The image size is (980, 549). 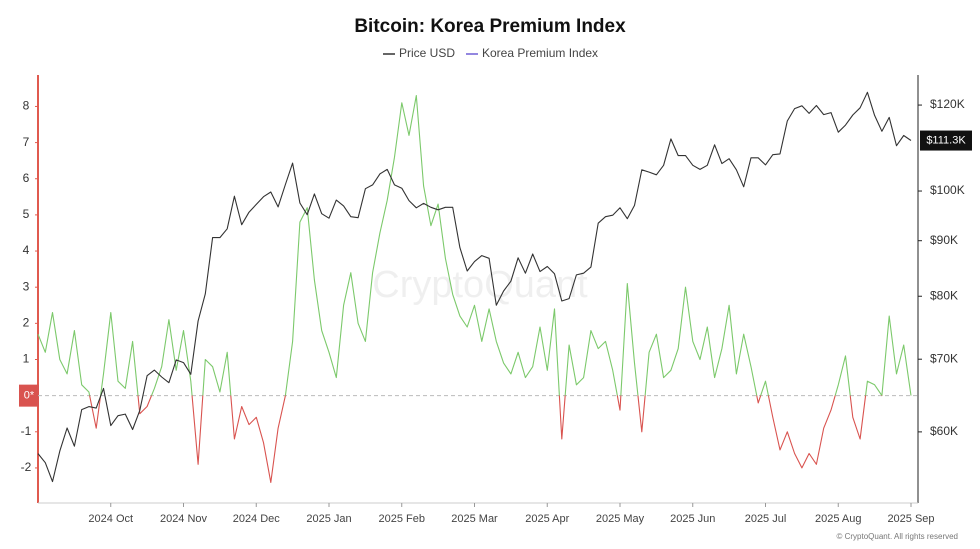 I want to click on x-tick-label: 2025 May, so click(x=620, y=519).